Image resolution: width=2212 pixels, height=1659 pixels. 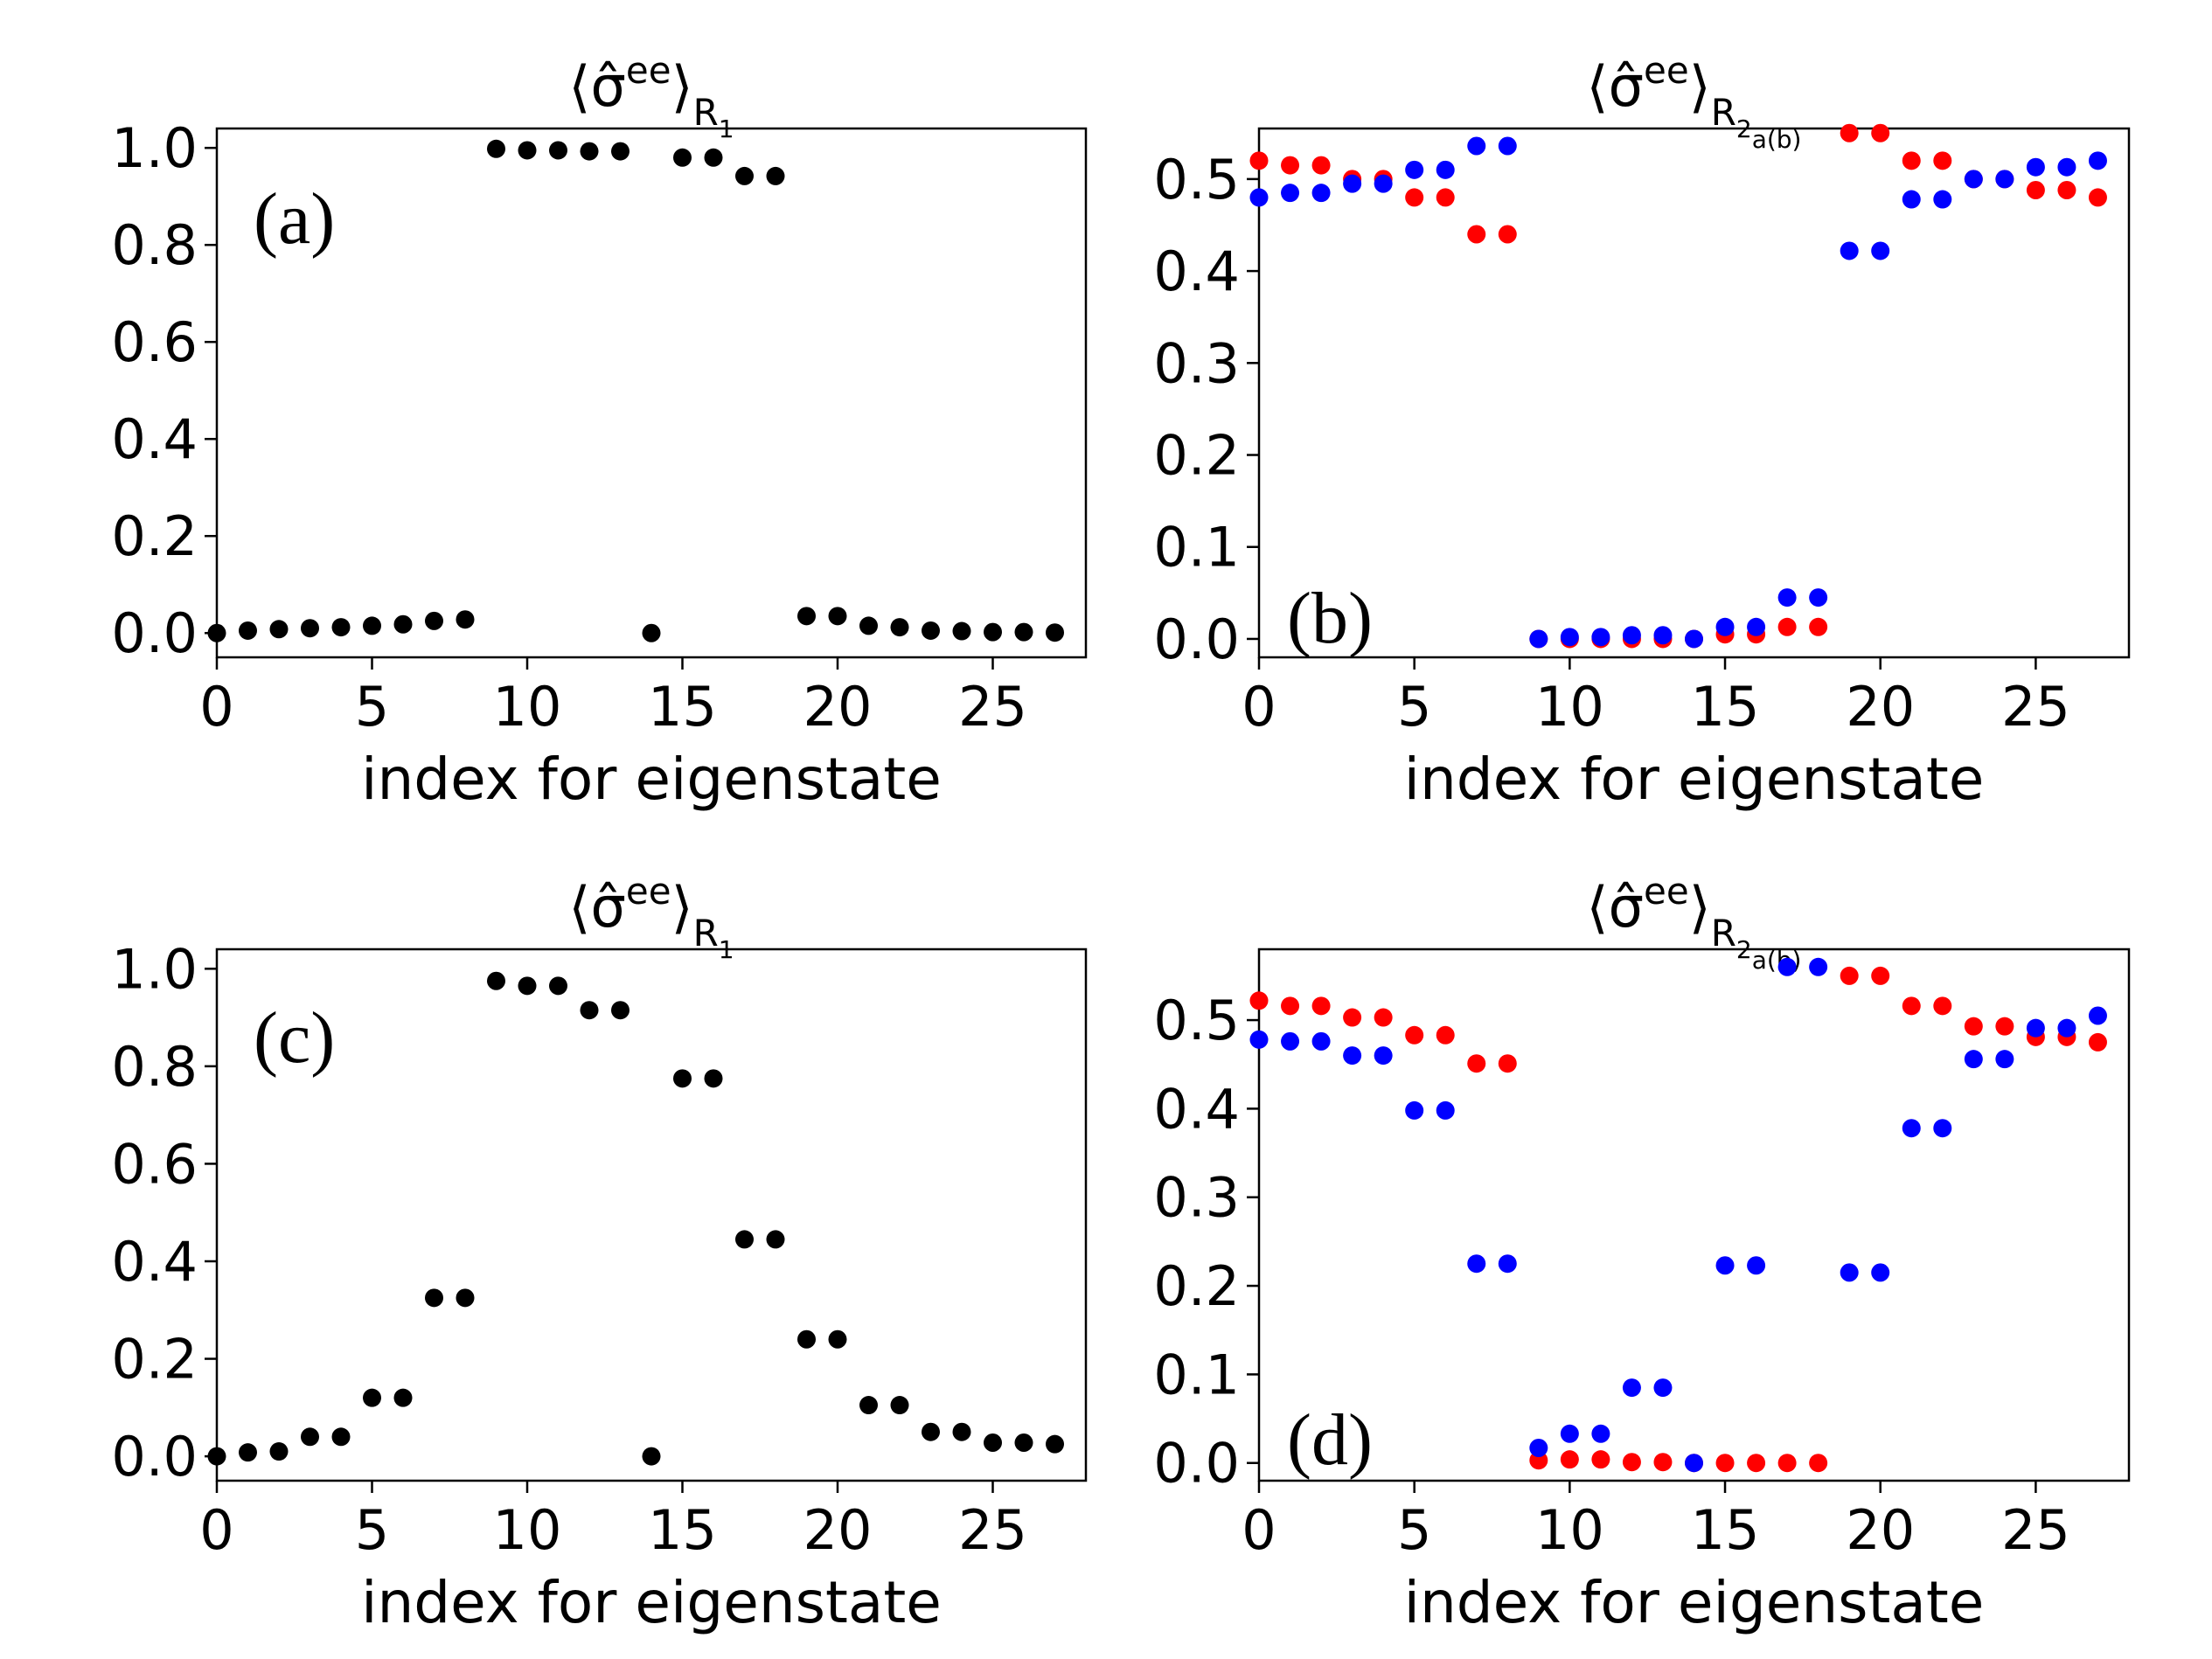 What do you see at coordinates (1330, 618) in the screenshot?
I see `panel-label: (b)` at bounding box center [1330, 618].